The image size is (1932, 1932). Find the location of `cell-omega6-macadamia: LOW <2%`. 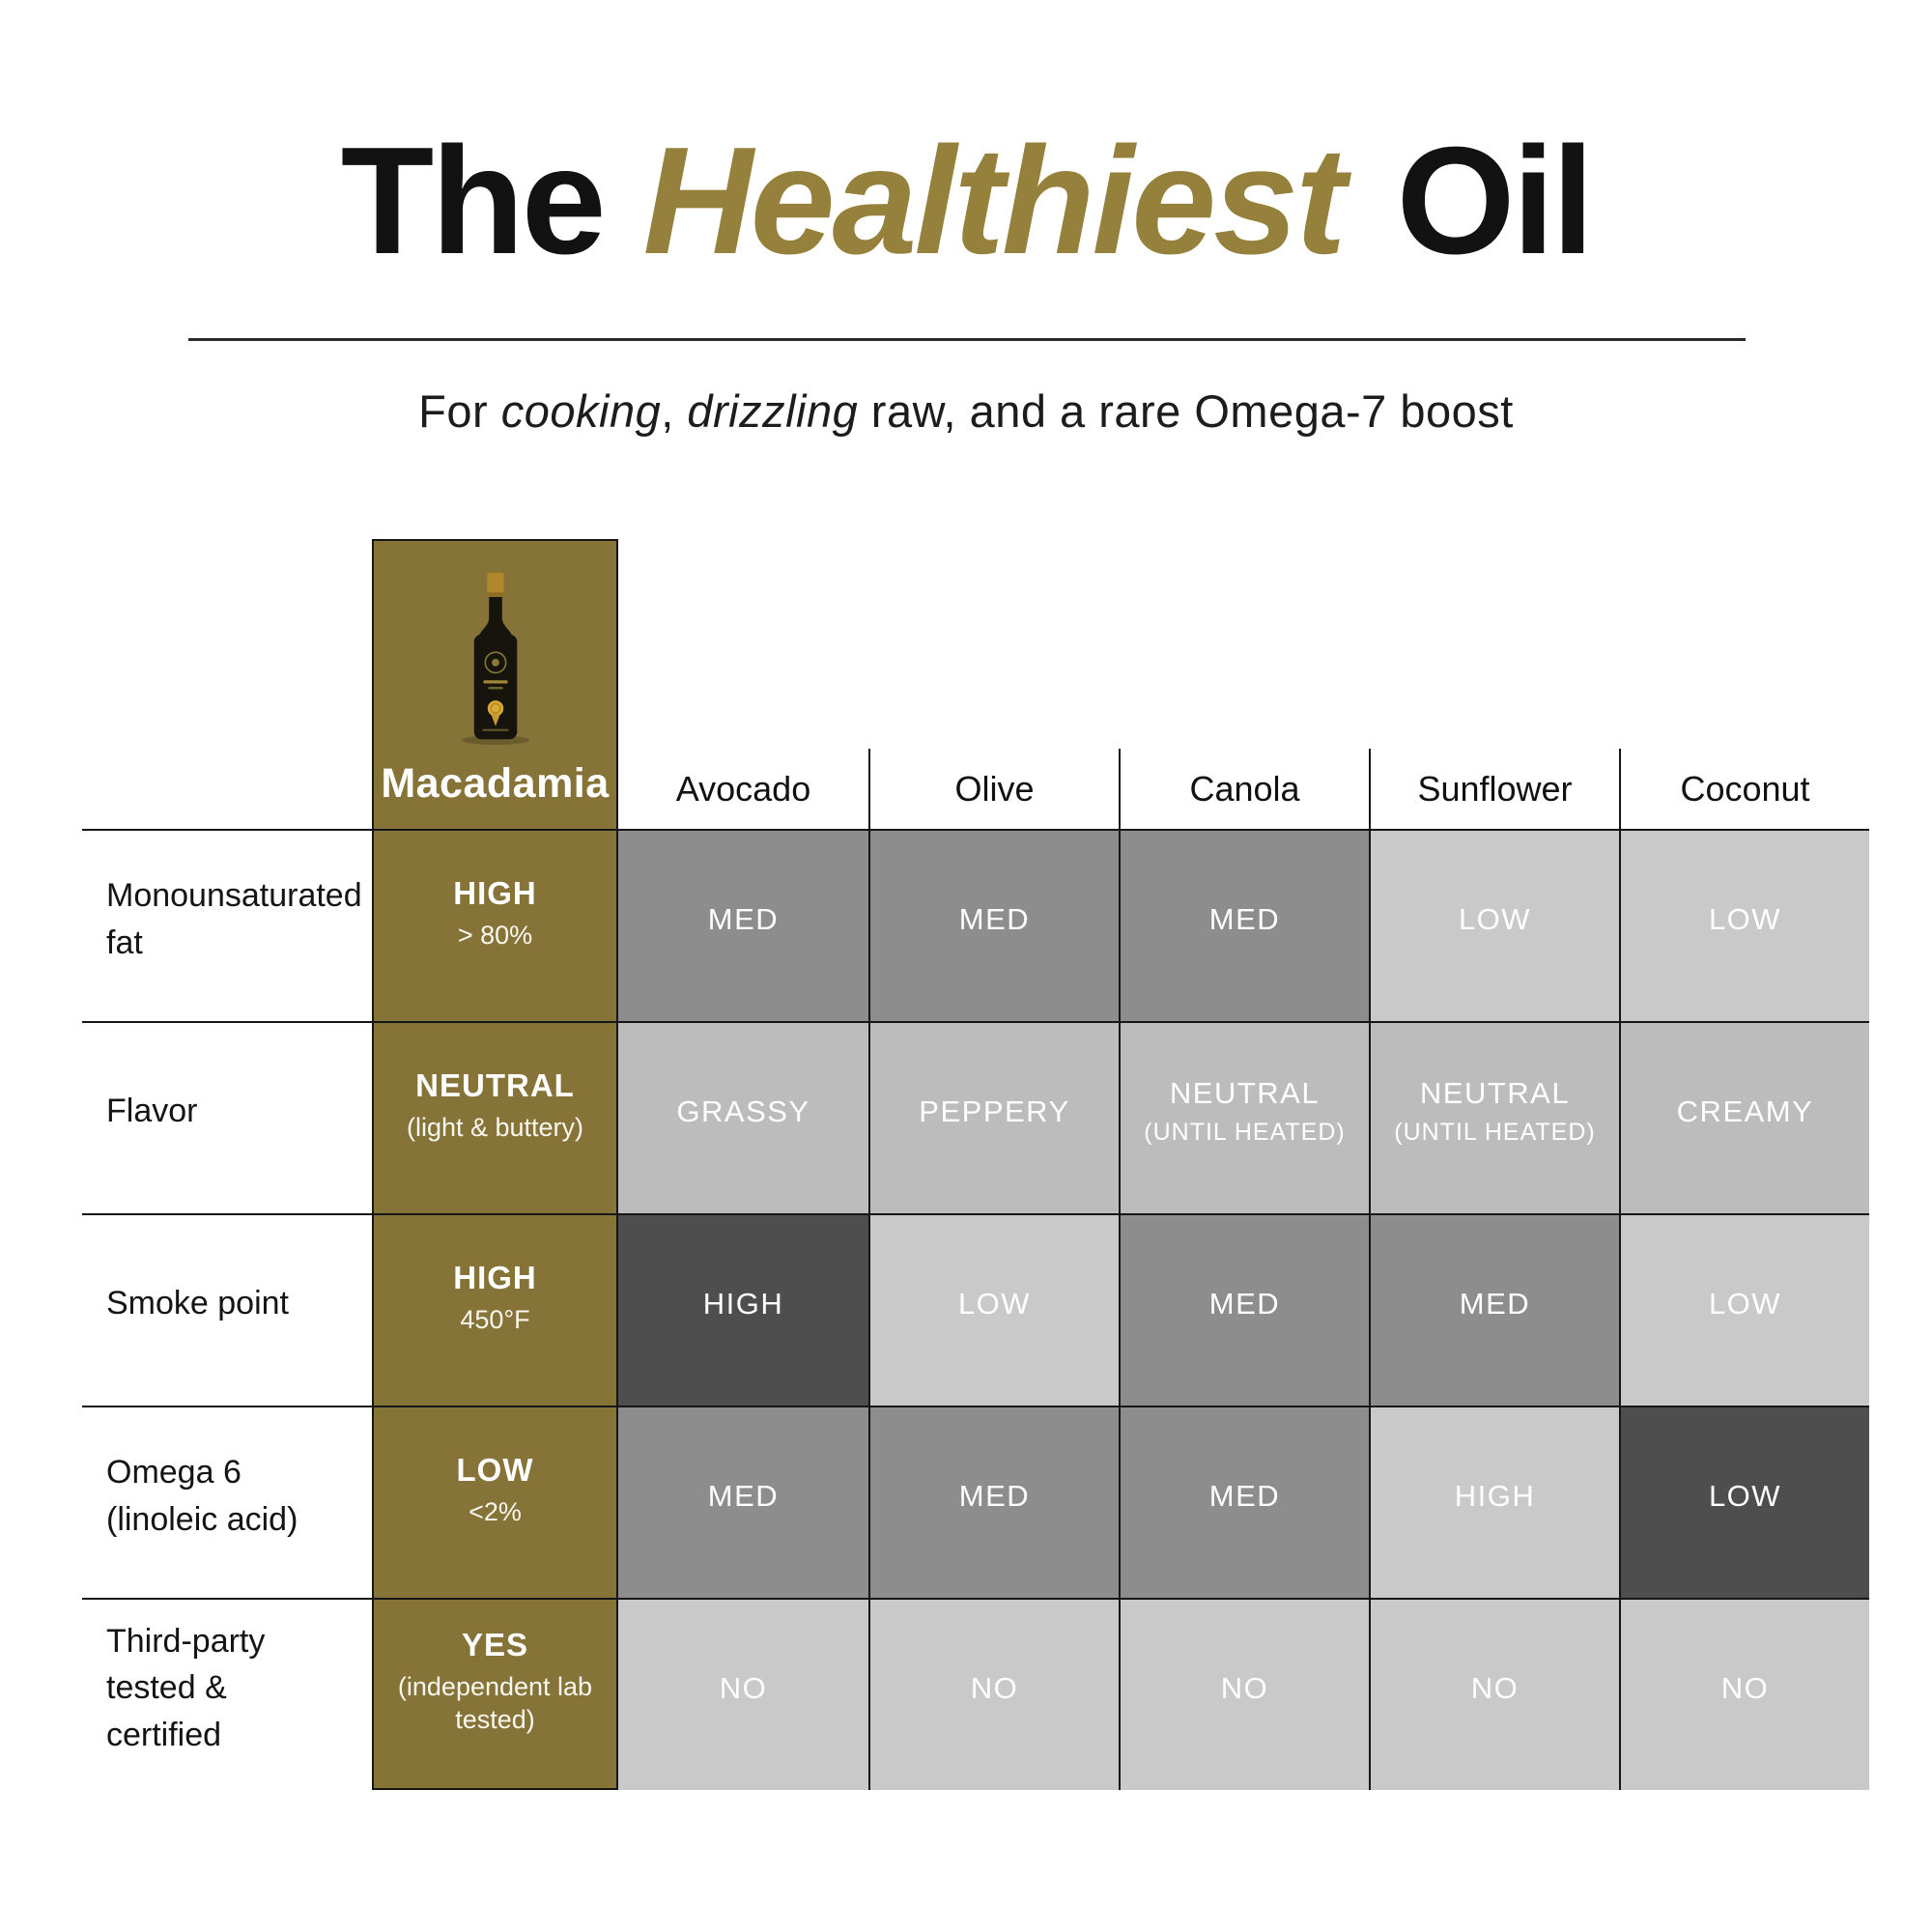

cell-omega6-macadamia: LOW <2% is located at coordinates (495, 1502).